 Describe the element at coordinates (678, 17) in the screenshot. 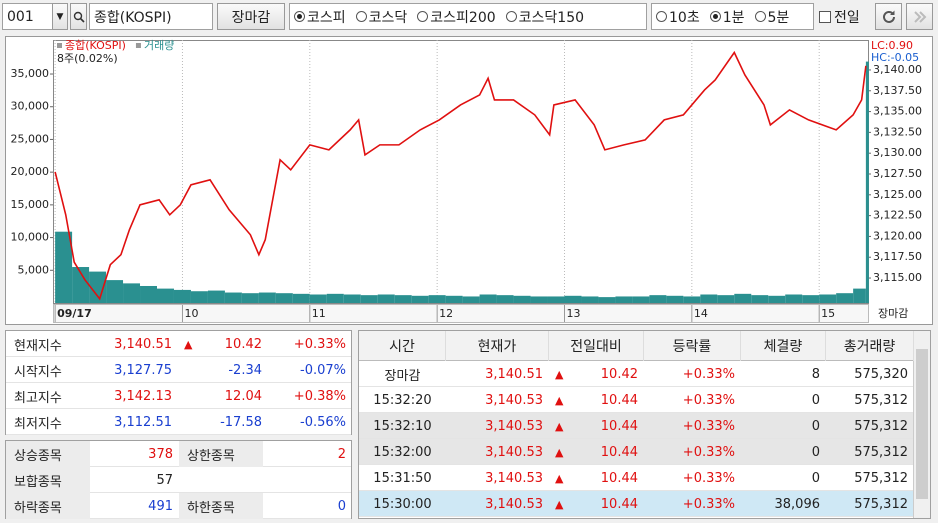

I see `radio-option: 10초` at that location.